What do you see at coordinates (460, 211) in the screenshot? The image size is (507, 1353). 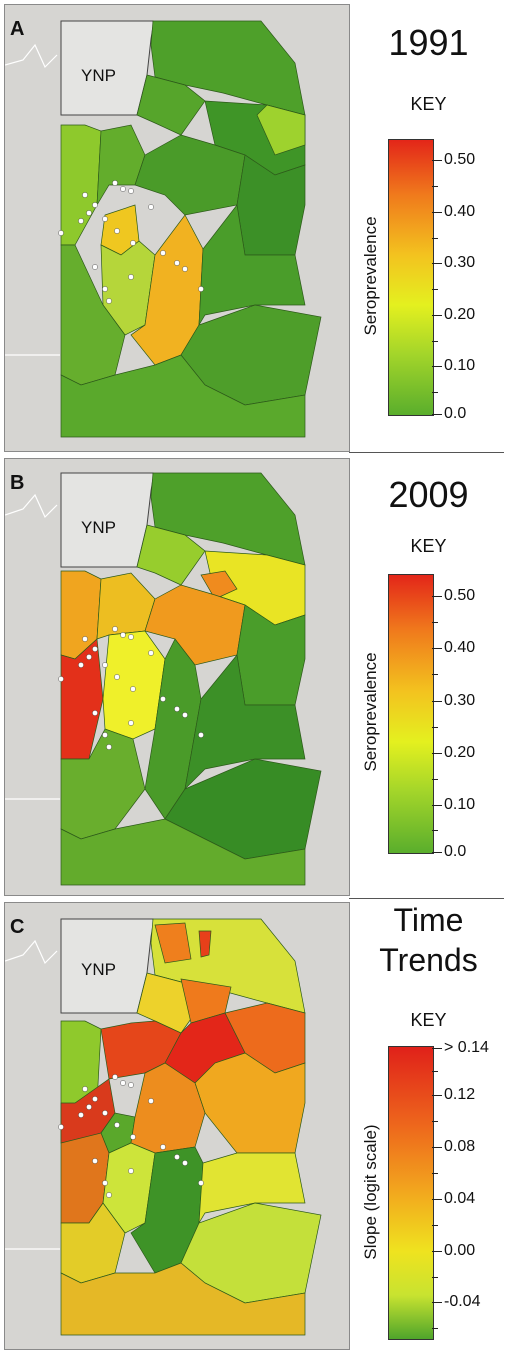 I see `tick-label-a: 0.40` at bounding box center [460, 211].